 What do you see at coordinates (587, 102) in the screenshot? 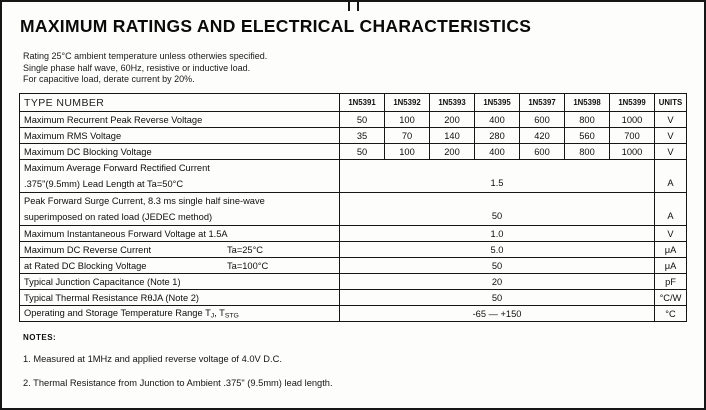
I see `column-header-part-number: 1N5398` at bounding box center [587, 102].